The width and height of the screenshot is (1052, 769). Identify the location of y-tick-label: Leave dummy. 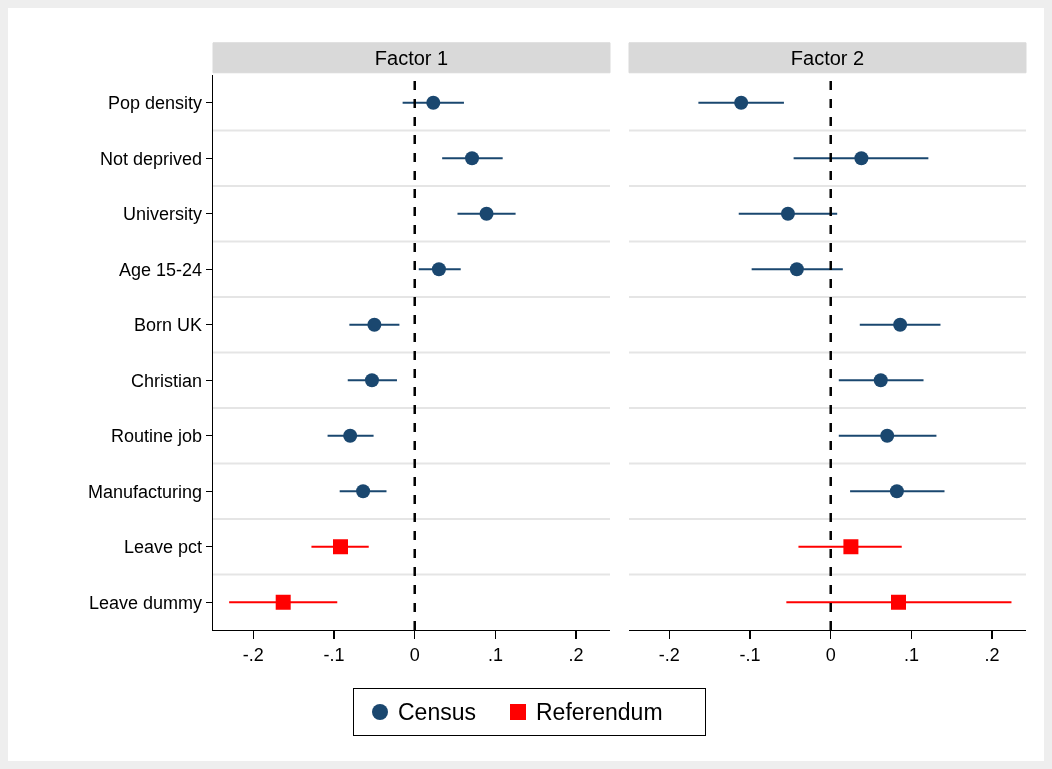
(146, 602).